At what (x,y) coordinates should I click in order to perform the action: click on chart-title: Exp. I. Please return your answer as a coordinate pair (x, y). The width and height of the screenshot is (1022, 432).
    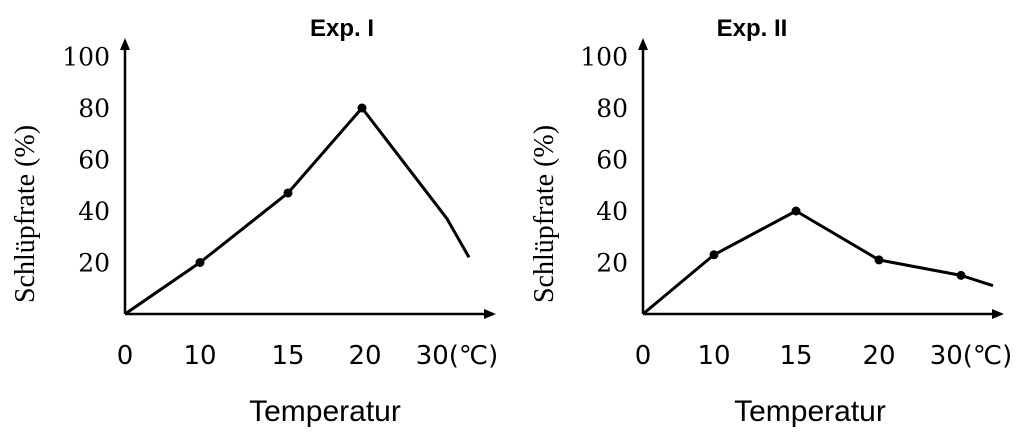
    Looking at the image, I should click on (342, 28).